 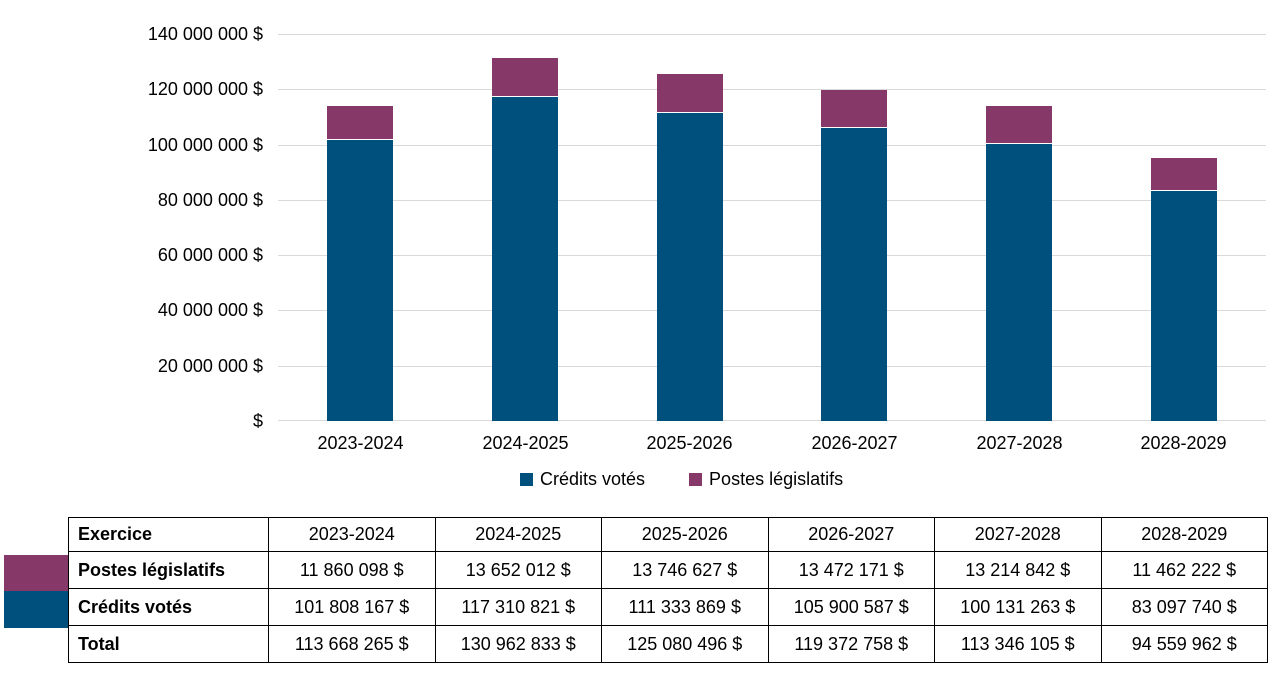 What do you see at coordinates (851, 534) in the screenshot?
I see `table-header-year: 2026-2027` at bounding box center [851, 534].